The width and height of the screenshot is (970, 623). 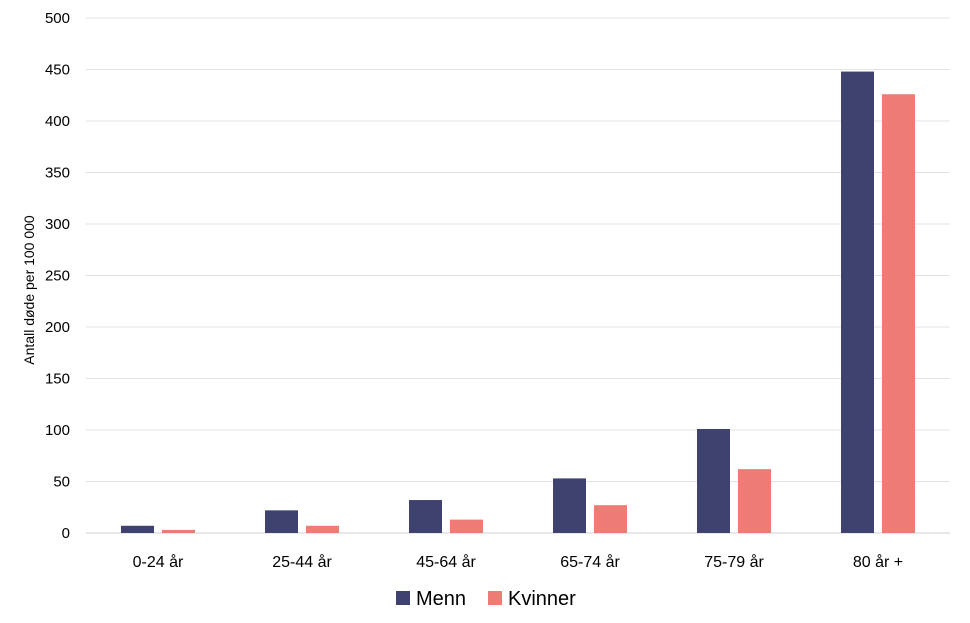 I want to click on y-tick-label: 250, so click(x=57, y=276).